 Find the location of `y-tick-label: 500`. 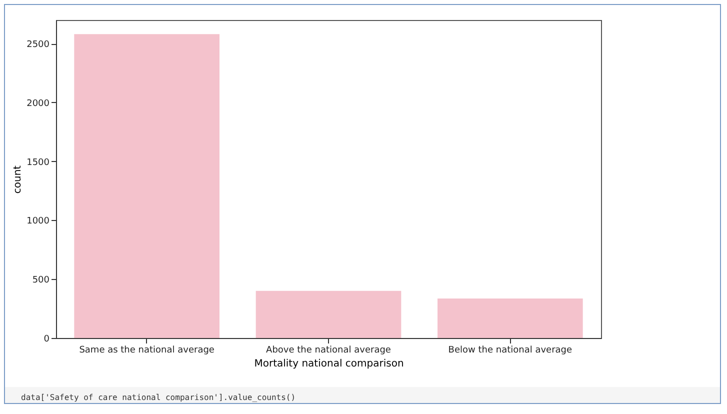

y-tick-label: 500 is located at coordinates (41, 281).